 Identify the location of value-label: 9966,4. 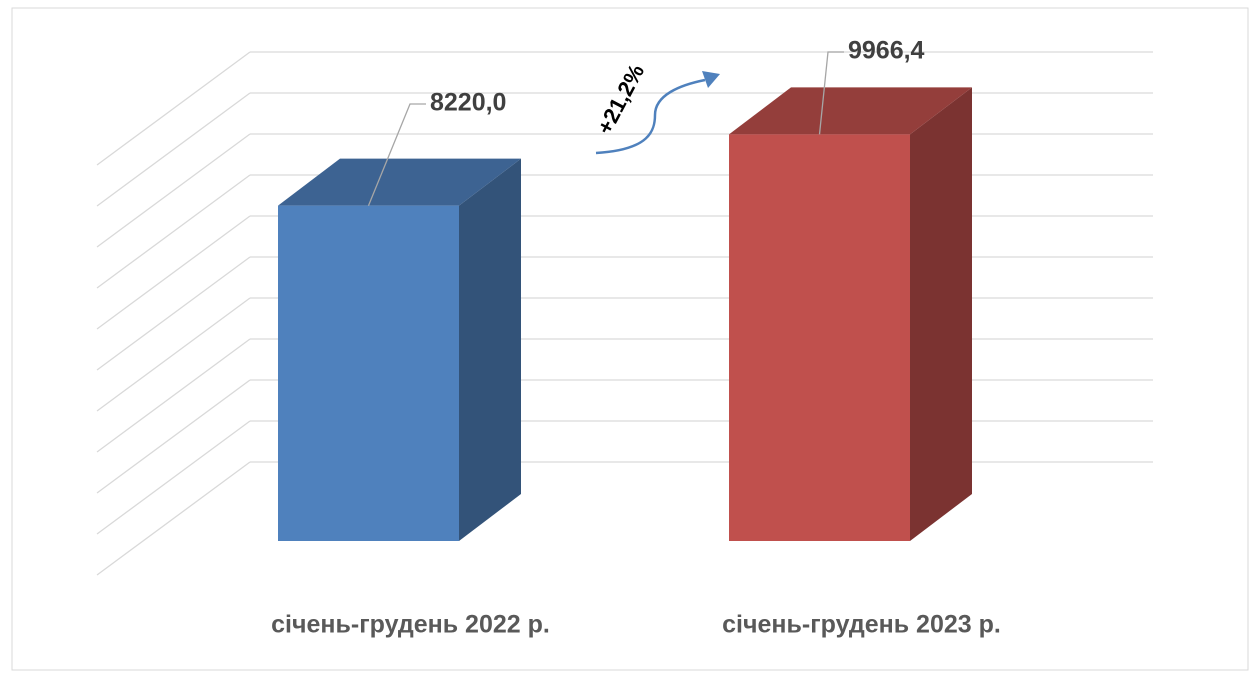
(886, 51).